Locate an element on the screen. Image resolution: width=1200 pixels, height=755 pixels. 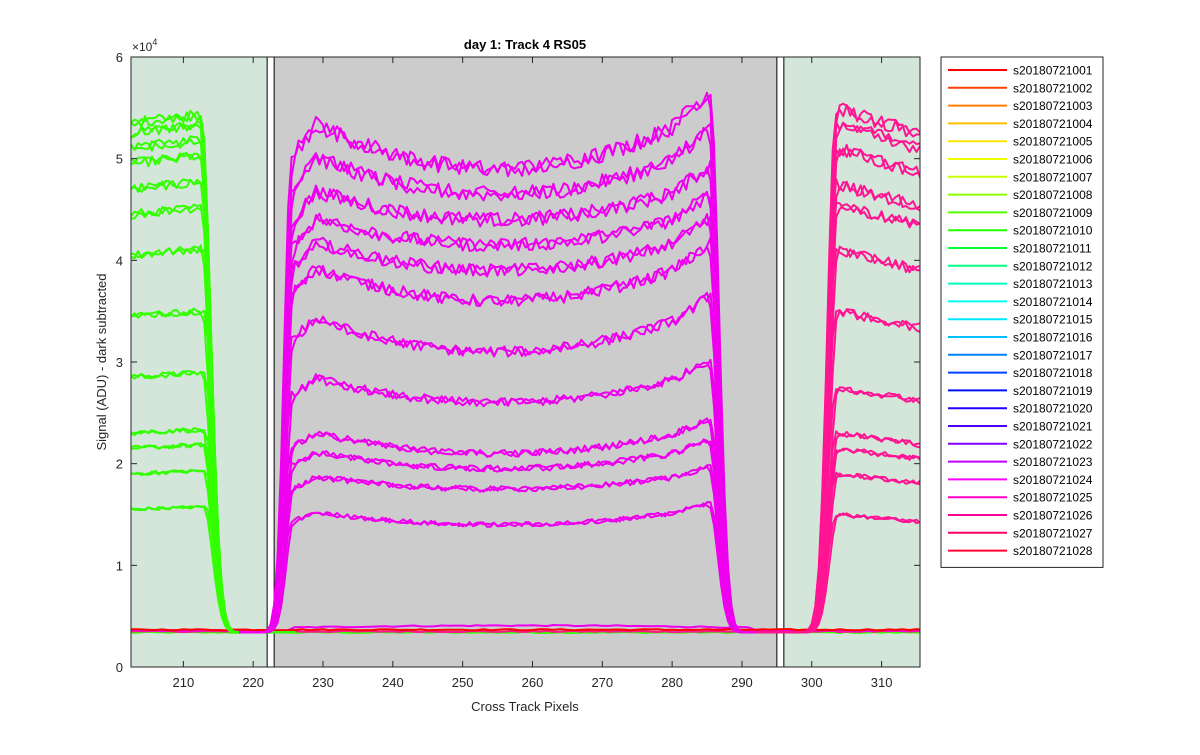
x-tick-label: 240 is located at coordinates (393, 682).